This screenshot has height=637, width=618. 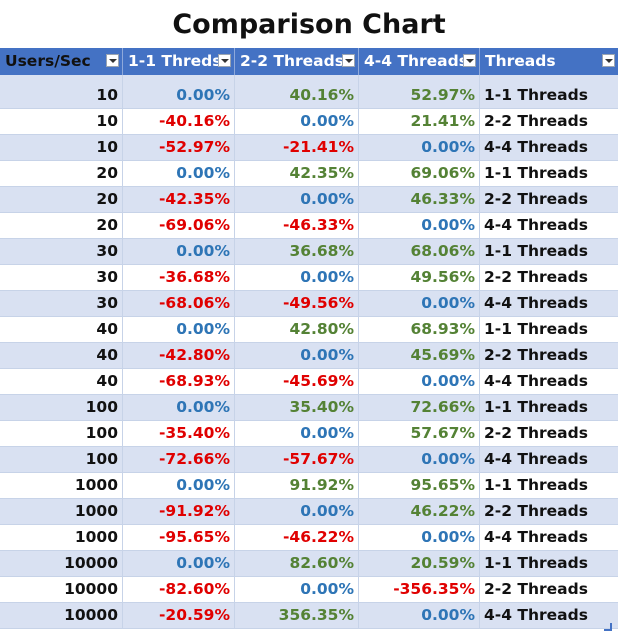 What do you see at coordinates (297, 174) in the screenshot?
I see `threads-2-2-cell: 42.35%` at bounding box center [297, 174].